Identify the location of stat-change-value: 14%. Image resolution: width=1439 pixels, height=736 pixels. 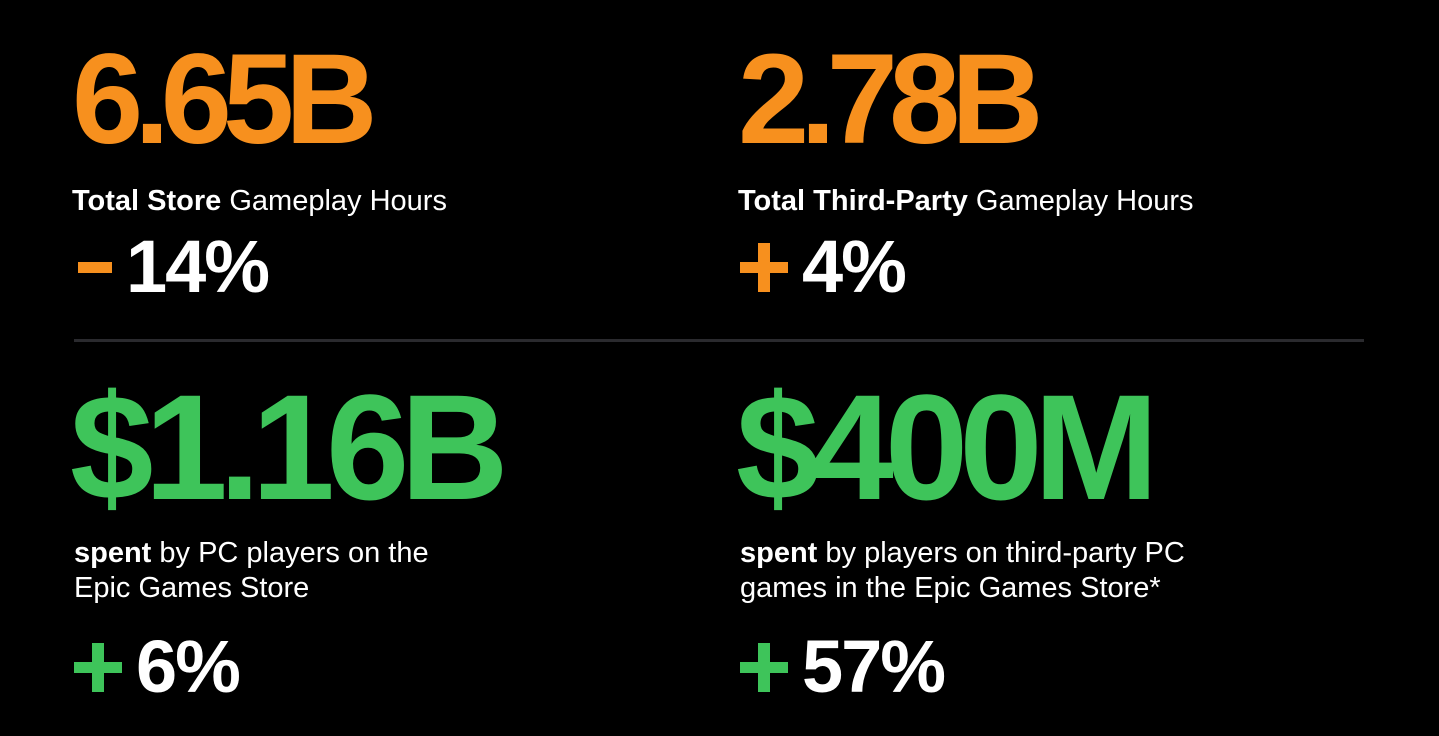
(198, 266).